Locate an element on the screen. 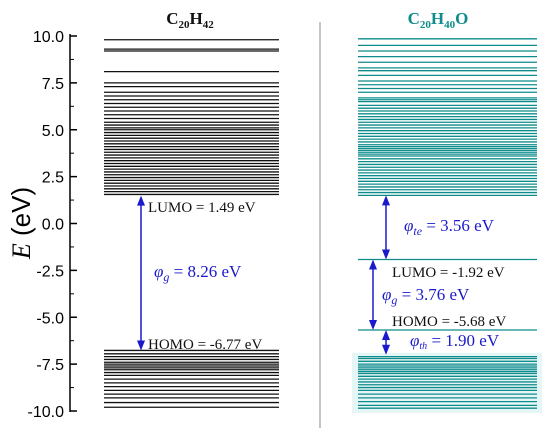 This screenshot has width=550, height=434. y-tick-label: 10.0 is located at coordinates (48, 37).